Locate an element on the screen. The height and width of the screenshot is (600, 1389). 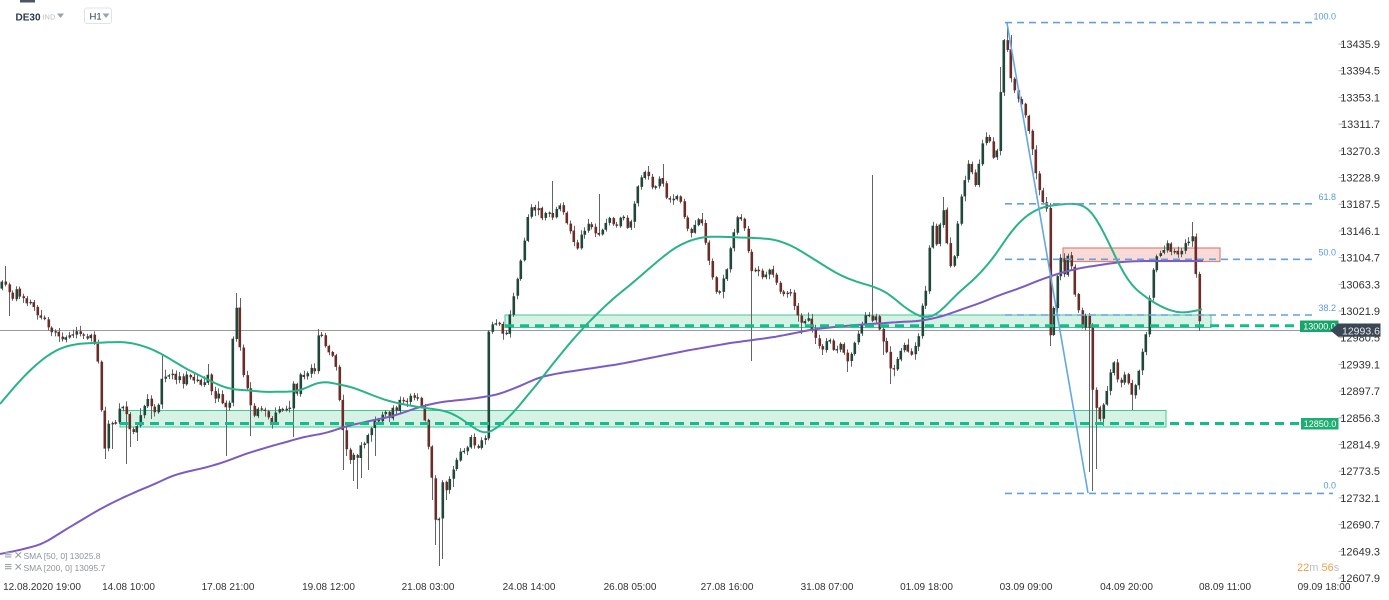
svg-text: 12607.9 is located at coordinates (1360, 579).